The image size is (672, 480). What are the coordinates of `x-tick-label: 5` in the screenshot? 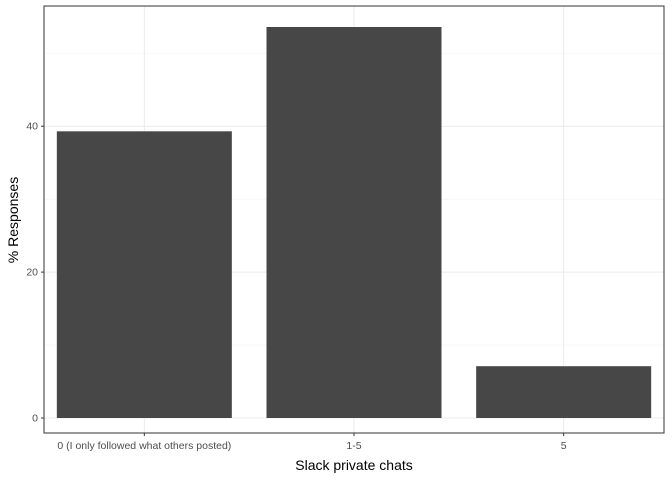 It's located at (564, 446).